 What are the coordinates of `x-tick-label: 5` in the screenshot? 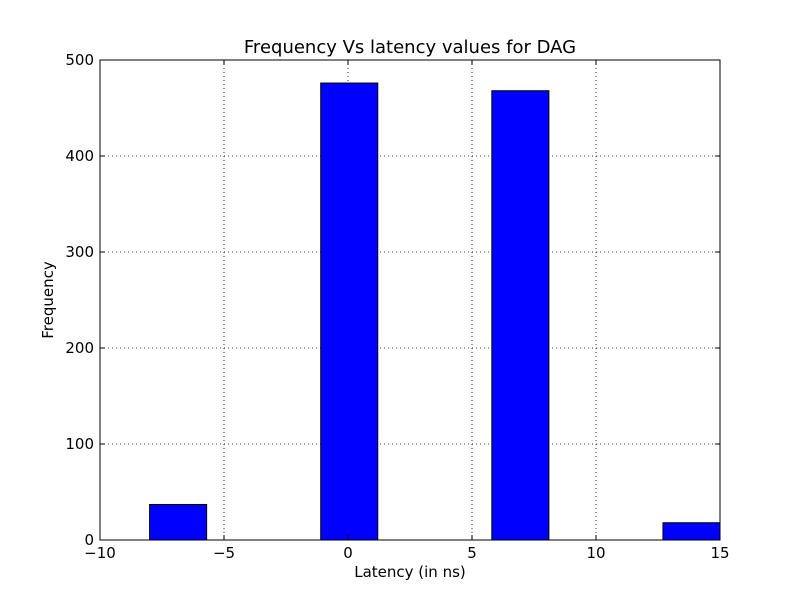 It's located at (472, 553).